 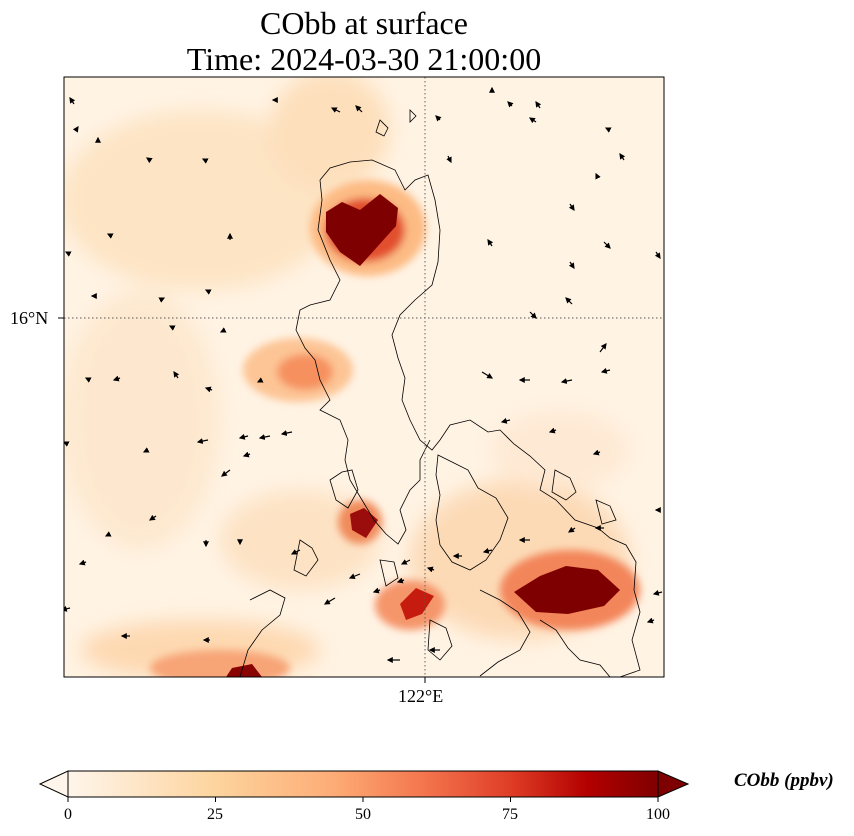 I want to click on latitude-tick-label: 16°N, so click(x=29, y=318).